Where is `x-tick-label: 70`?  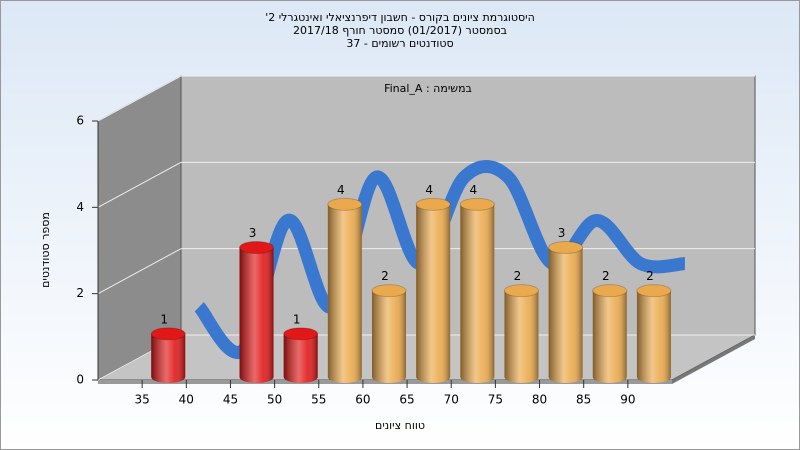
x-tick-label: 70 is located at coordinates (451, 400).